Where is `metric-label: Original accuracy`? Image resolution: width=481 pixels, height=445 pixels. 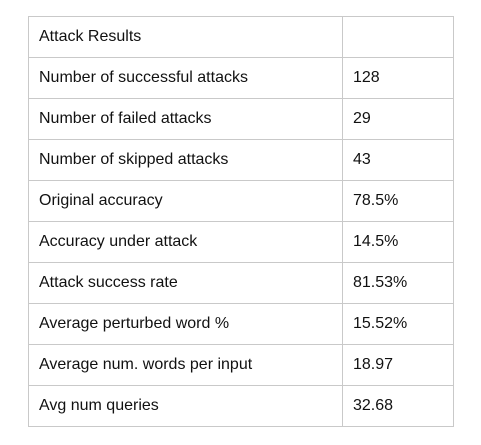 metric-label: Original accuracy is located at coordinates (185, 201).